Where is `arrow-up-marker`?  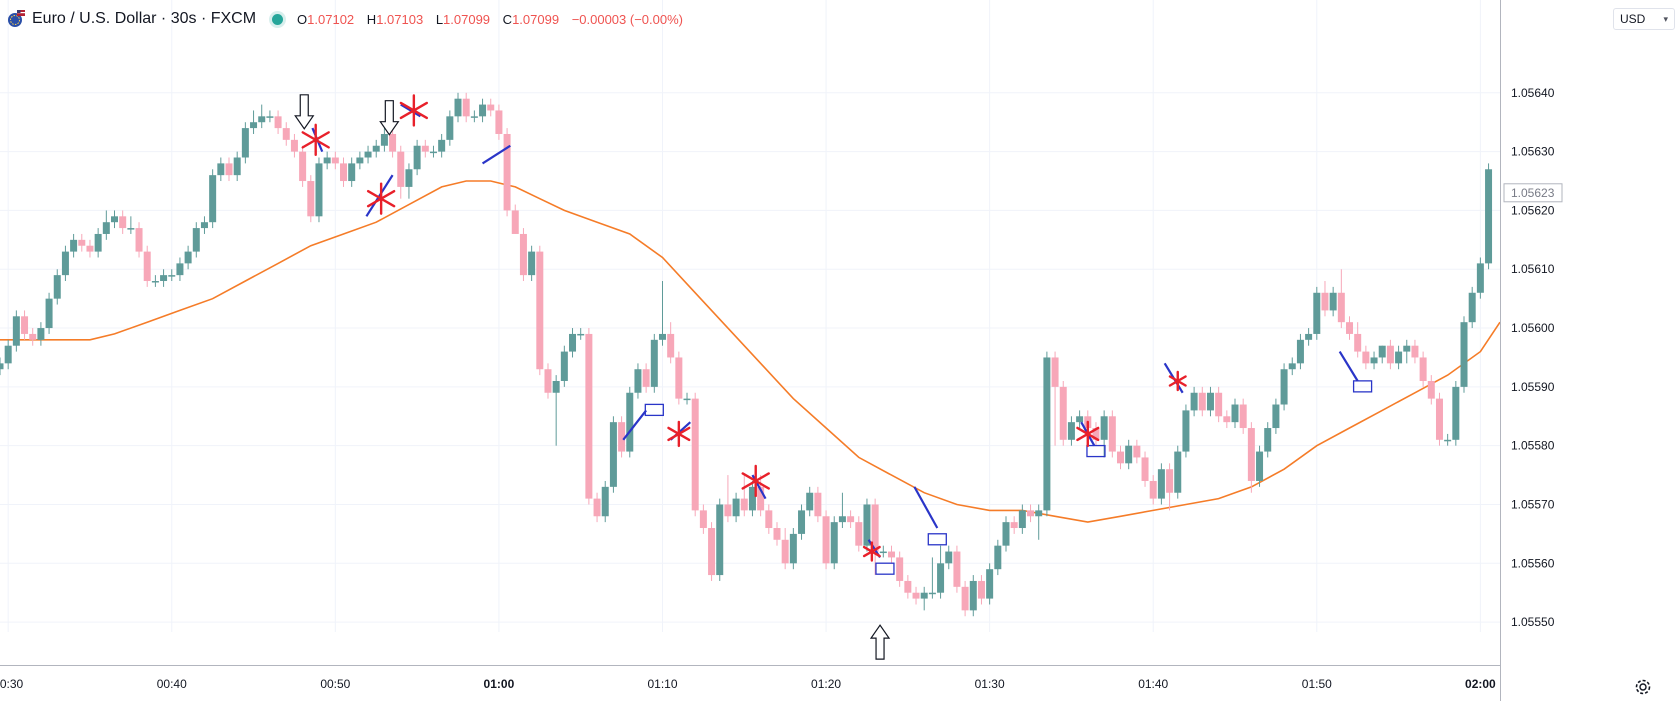
arrow-up-marker is located at coordinates (880, 642).